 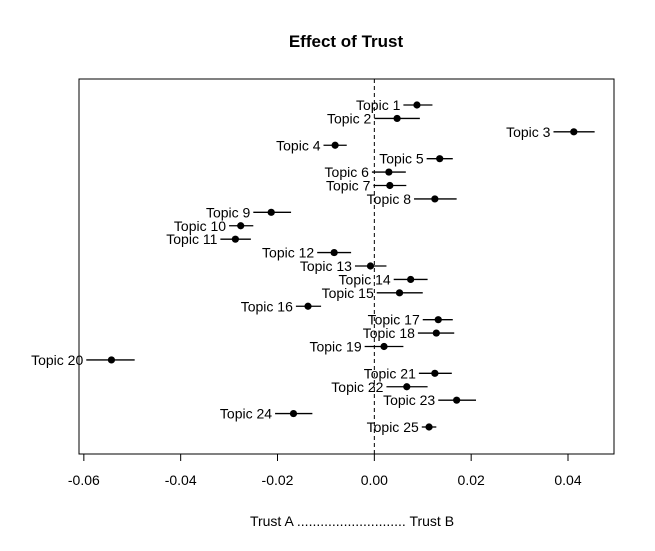 I want to click on topic-estimate: Topic 18, so click(x=409, y=333).